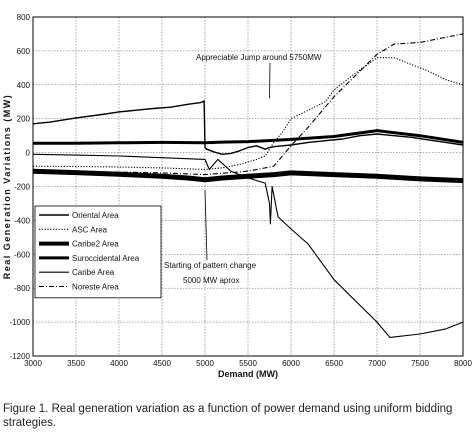 This screenshot has height=438, width=475. I want to click on y-tick-label: -400, so click(22, 220).